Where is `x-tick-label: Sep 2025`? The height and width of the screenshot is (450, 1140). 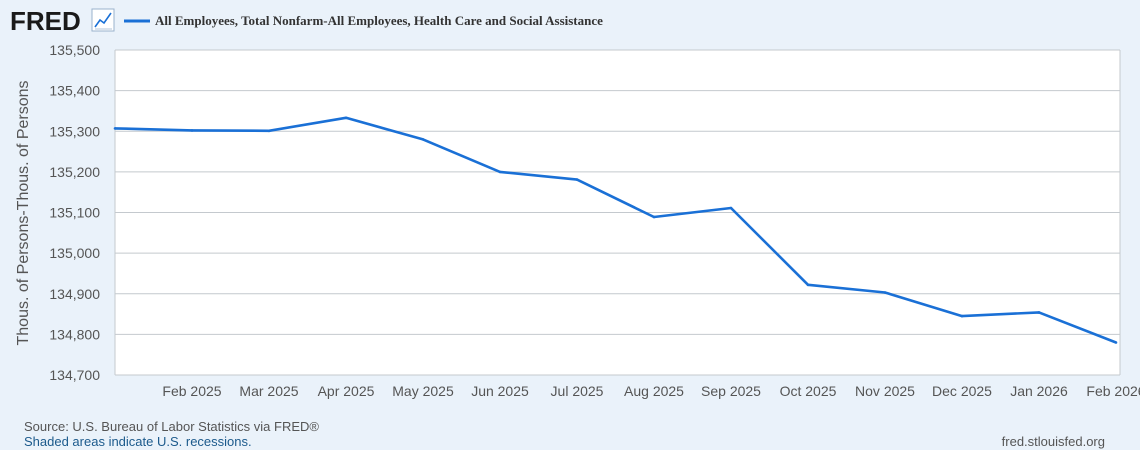
x-tick-label: Sep 2025 is located at coordinates (731, 391).